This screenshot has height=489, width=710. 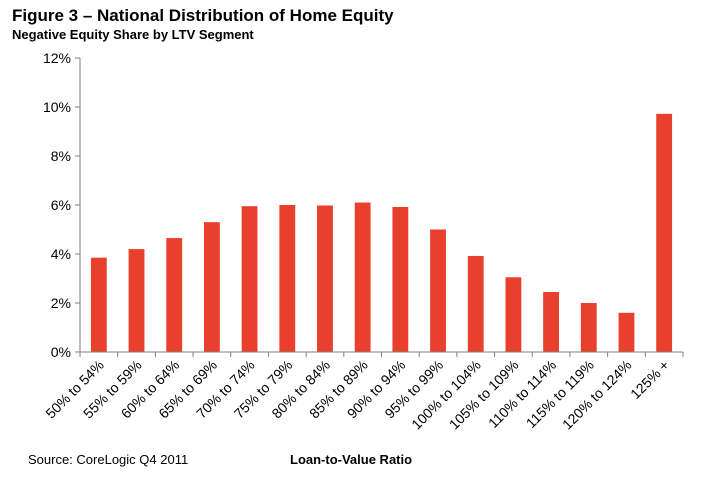 I want to click on y-tick-label: 6%, so click(x=61, y=205).